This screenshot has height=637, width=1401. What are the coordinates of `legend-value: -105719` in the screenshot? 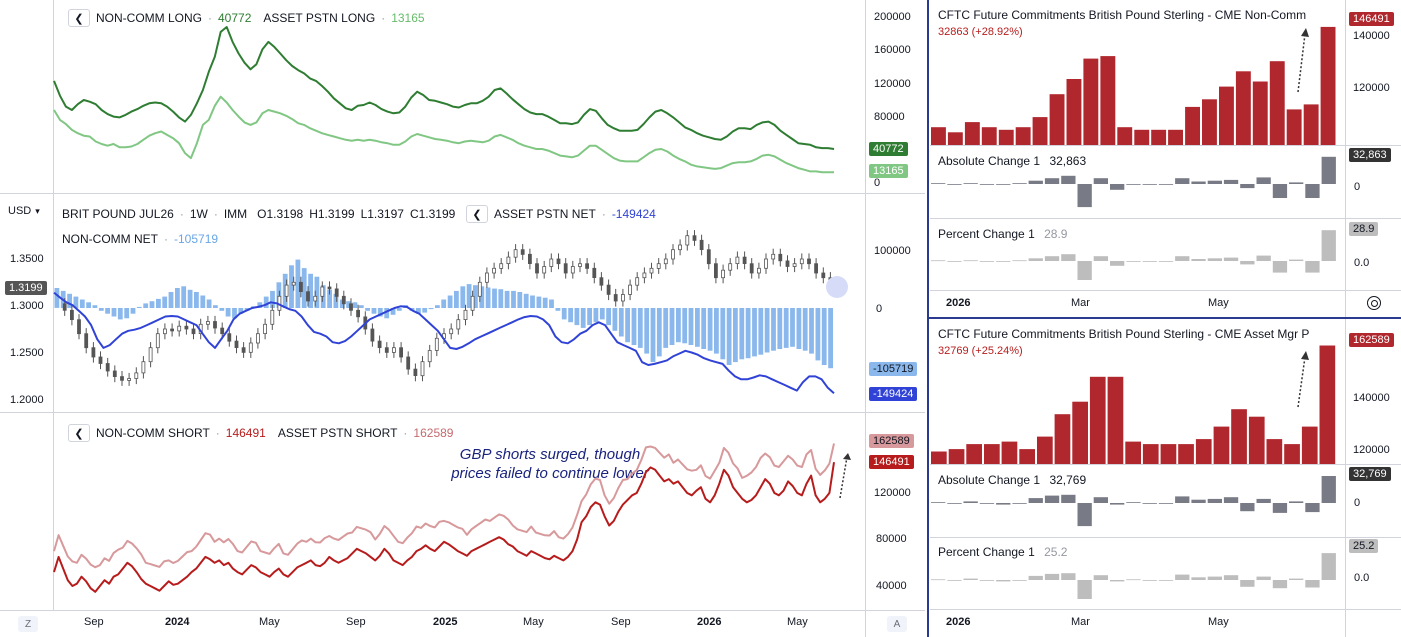 It's located at (196, 239).